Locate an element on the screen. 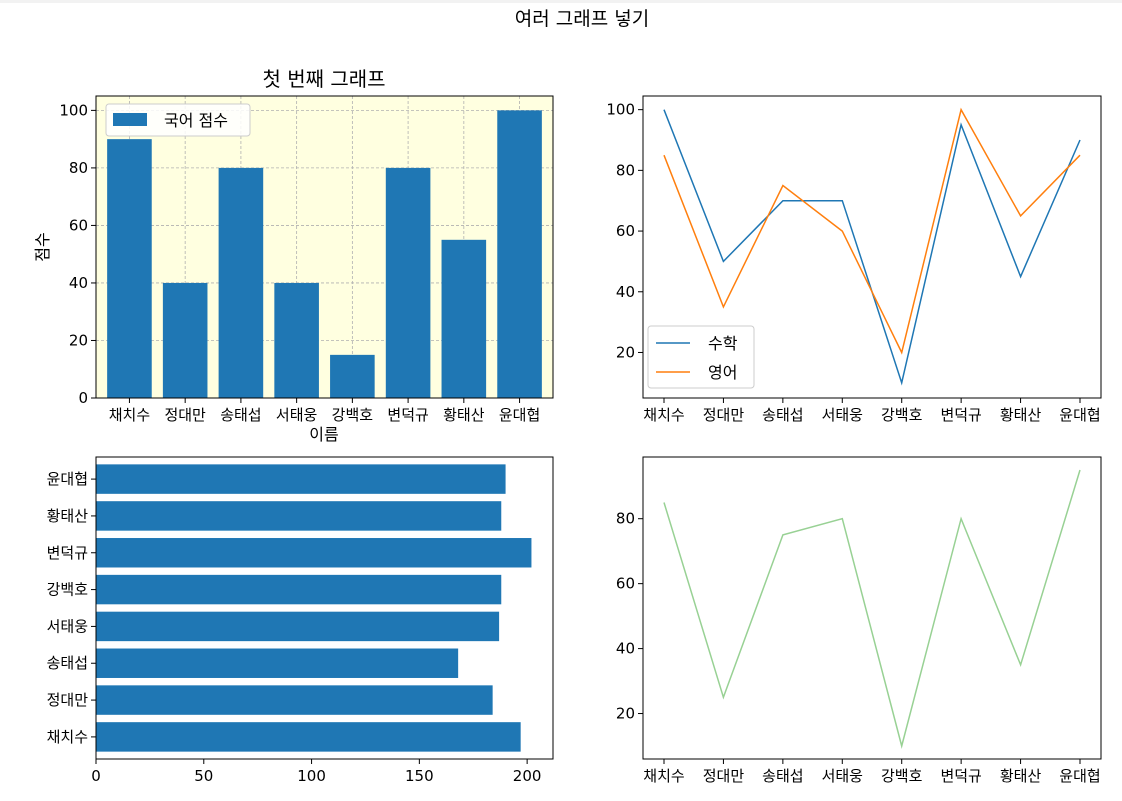 This screenshot has width=1122, height=801. figure-title: 여러 그래프 넣기 is located at coordinates (582, 19).